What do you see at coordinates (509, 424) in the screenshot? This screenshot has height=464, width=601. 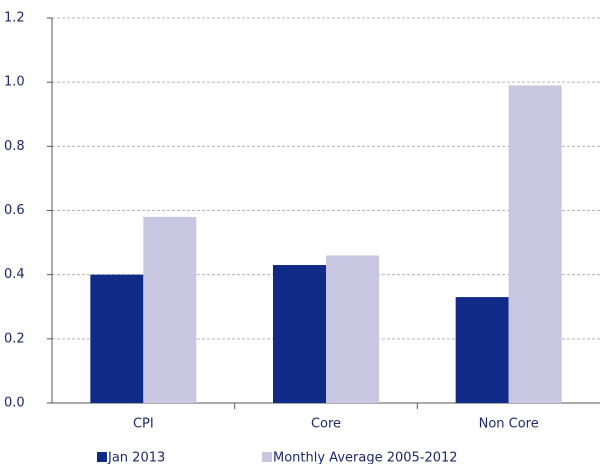 I see `x-tick-label: Non Core` at bounding box center [509, 424].